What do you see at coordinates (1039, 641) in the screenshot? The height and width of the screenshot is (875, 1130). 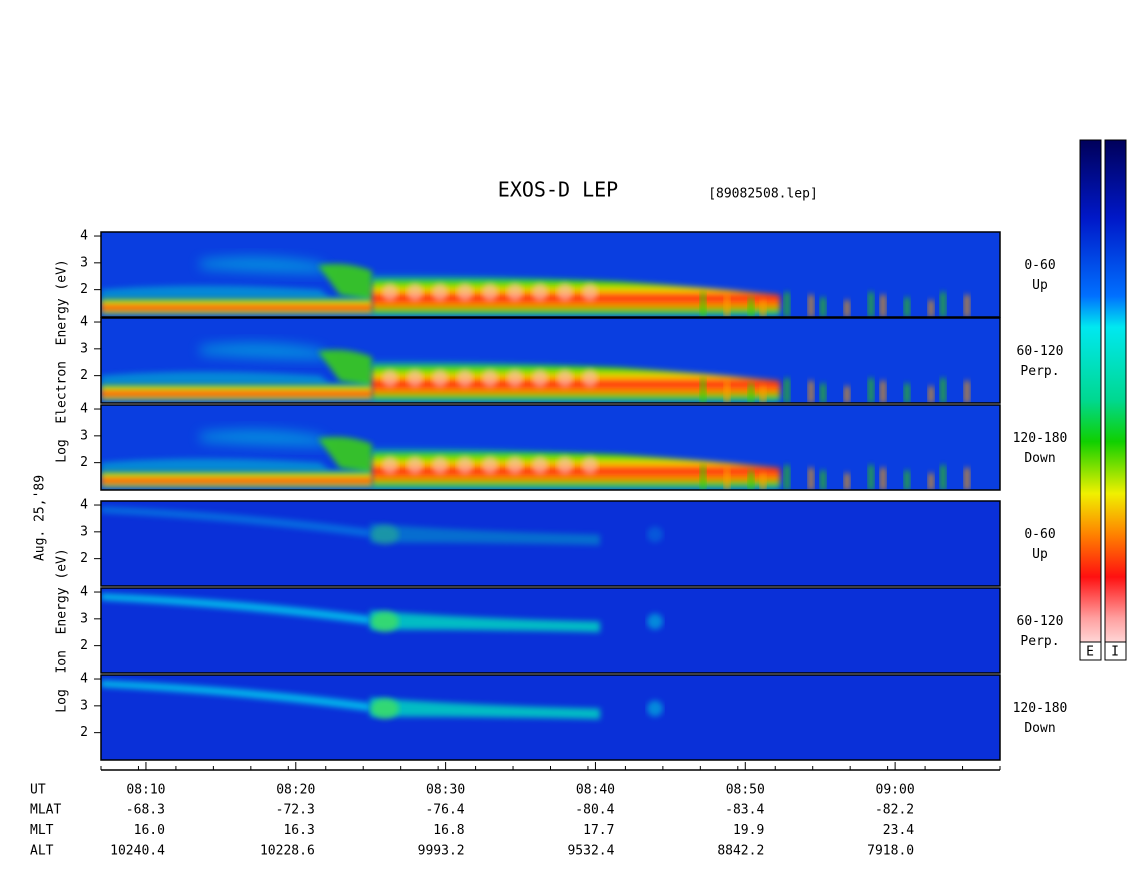 I see `panel-label: Perp.` at bounding box center [1039, 641].